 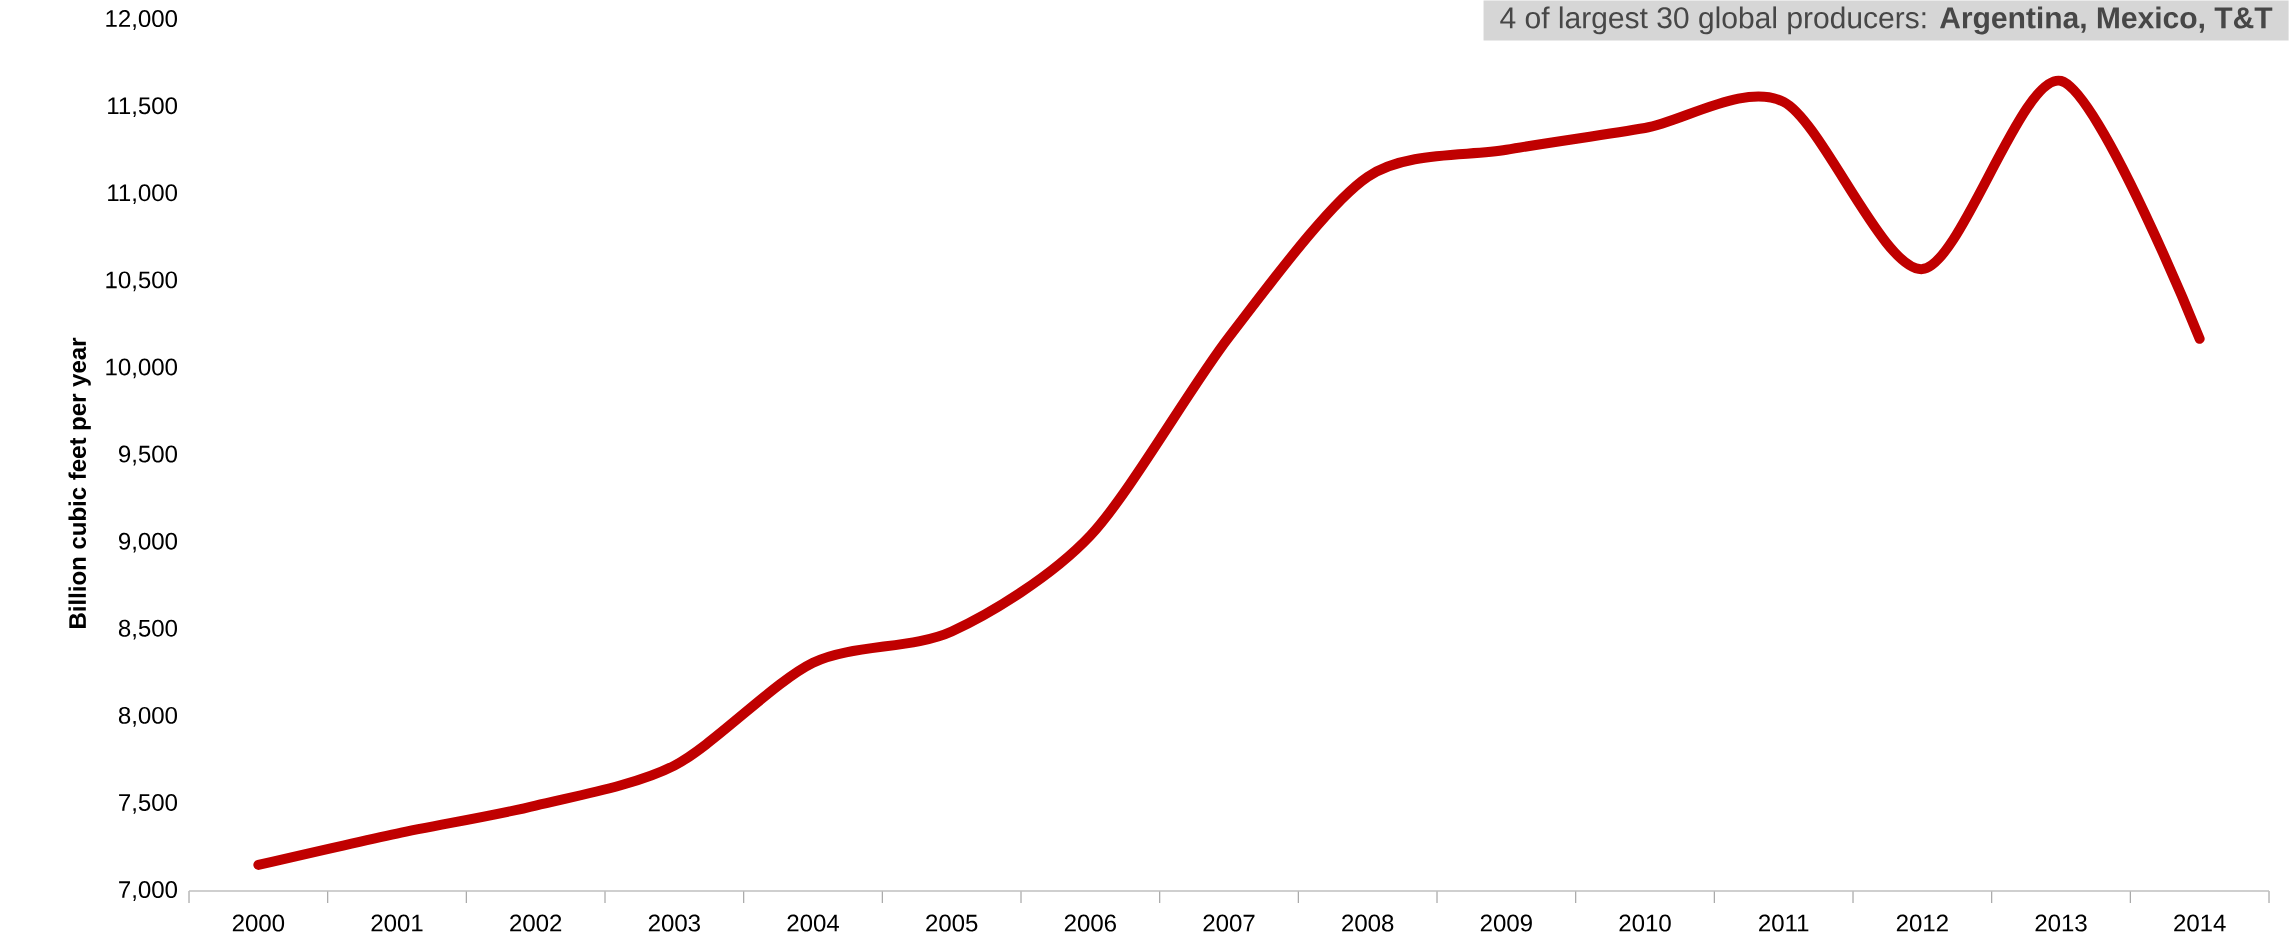 What do you see at coordinates (1886, 20) in the screenshot?
I see `chart-title: 4 of largest 30 global producers: Argentina, Mexico, T&T` at bounding box center [1886, 20].